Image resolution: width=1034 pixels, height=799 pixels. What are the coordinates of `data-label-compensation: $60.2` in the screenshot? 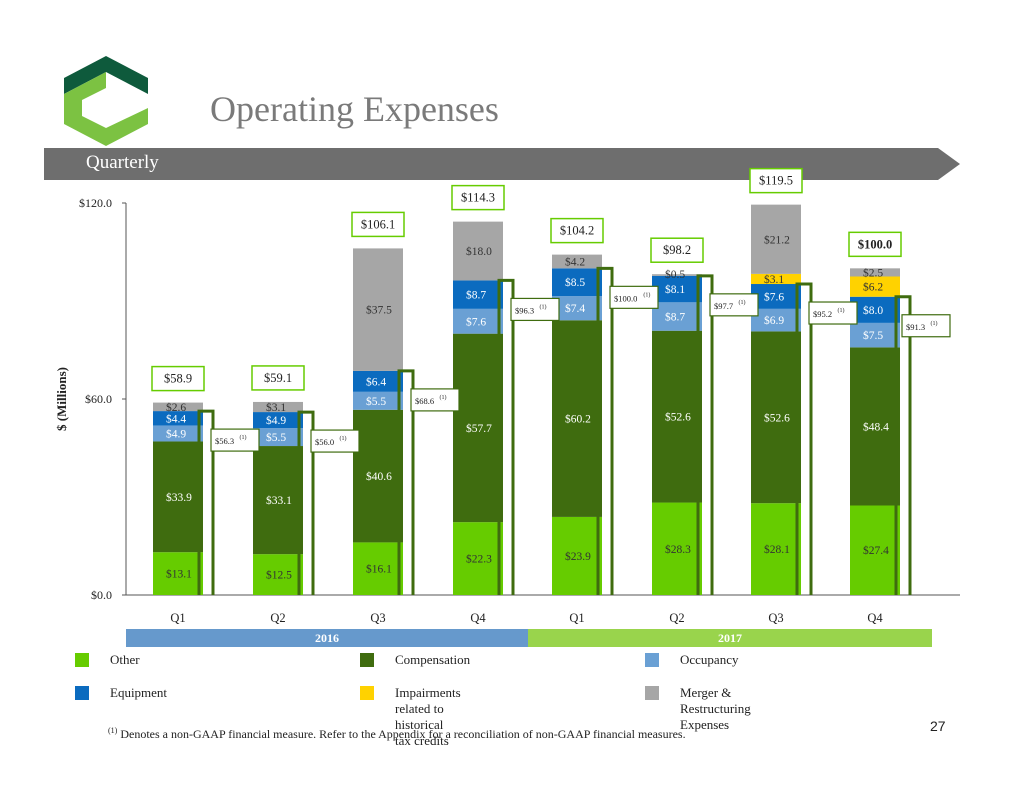 It's located at (578, 419).